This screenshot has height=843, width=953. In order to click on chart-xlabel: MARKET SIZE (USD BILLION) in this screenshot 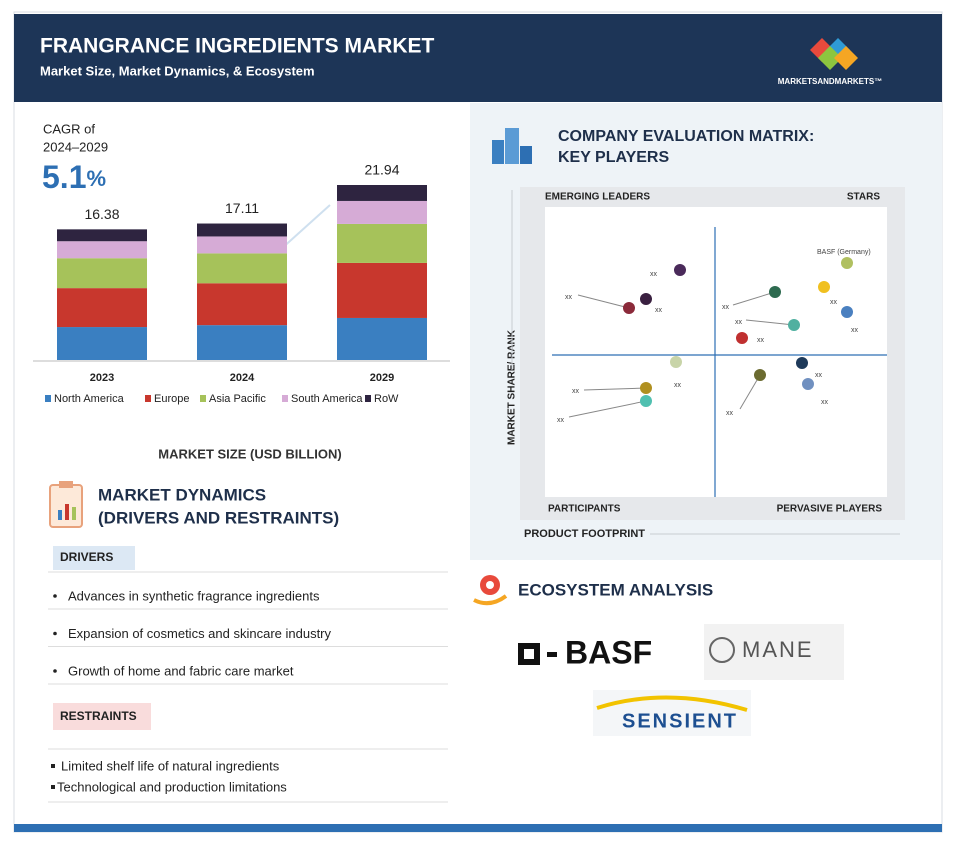, I will do `click(249, 453)`.